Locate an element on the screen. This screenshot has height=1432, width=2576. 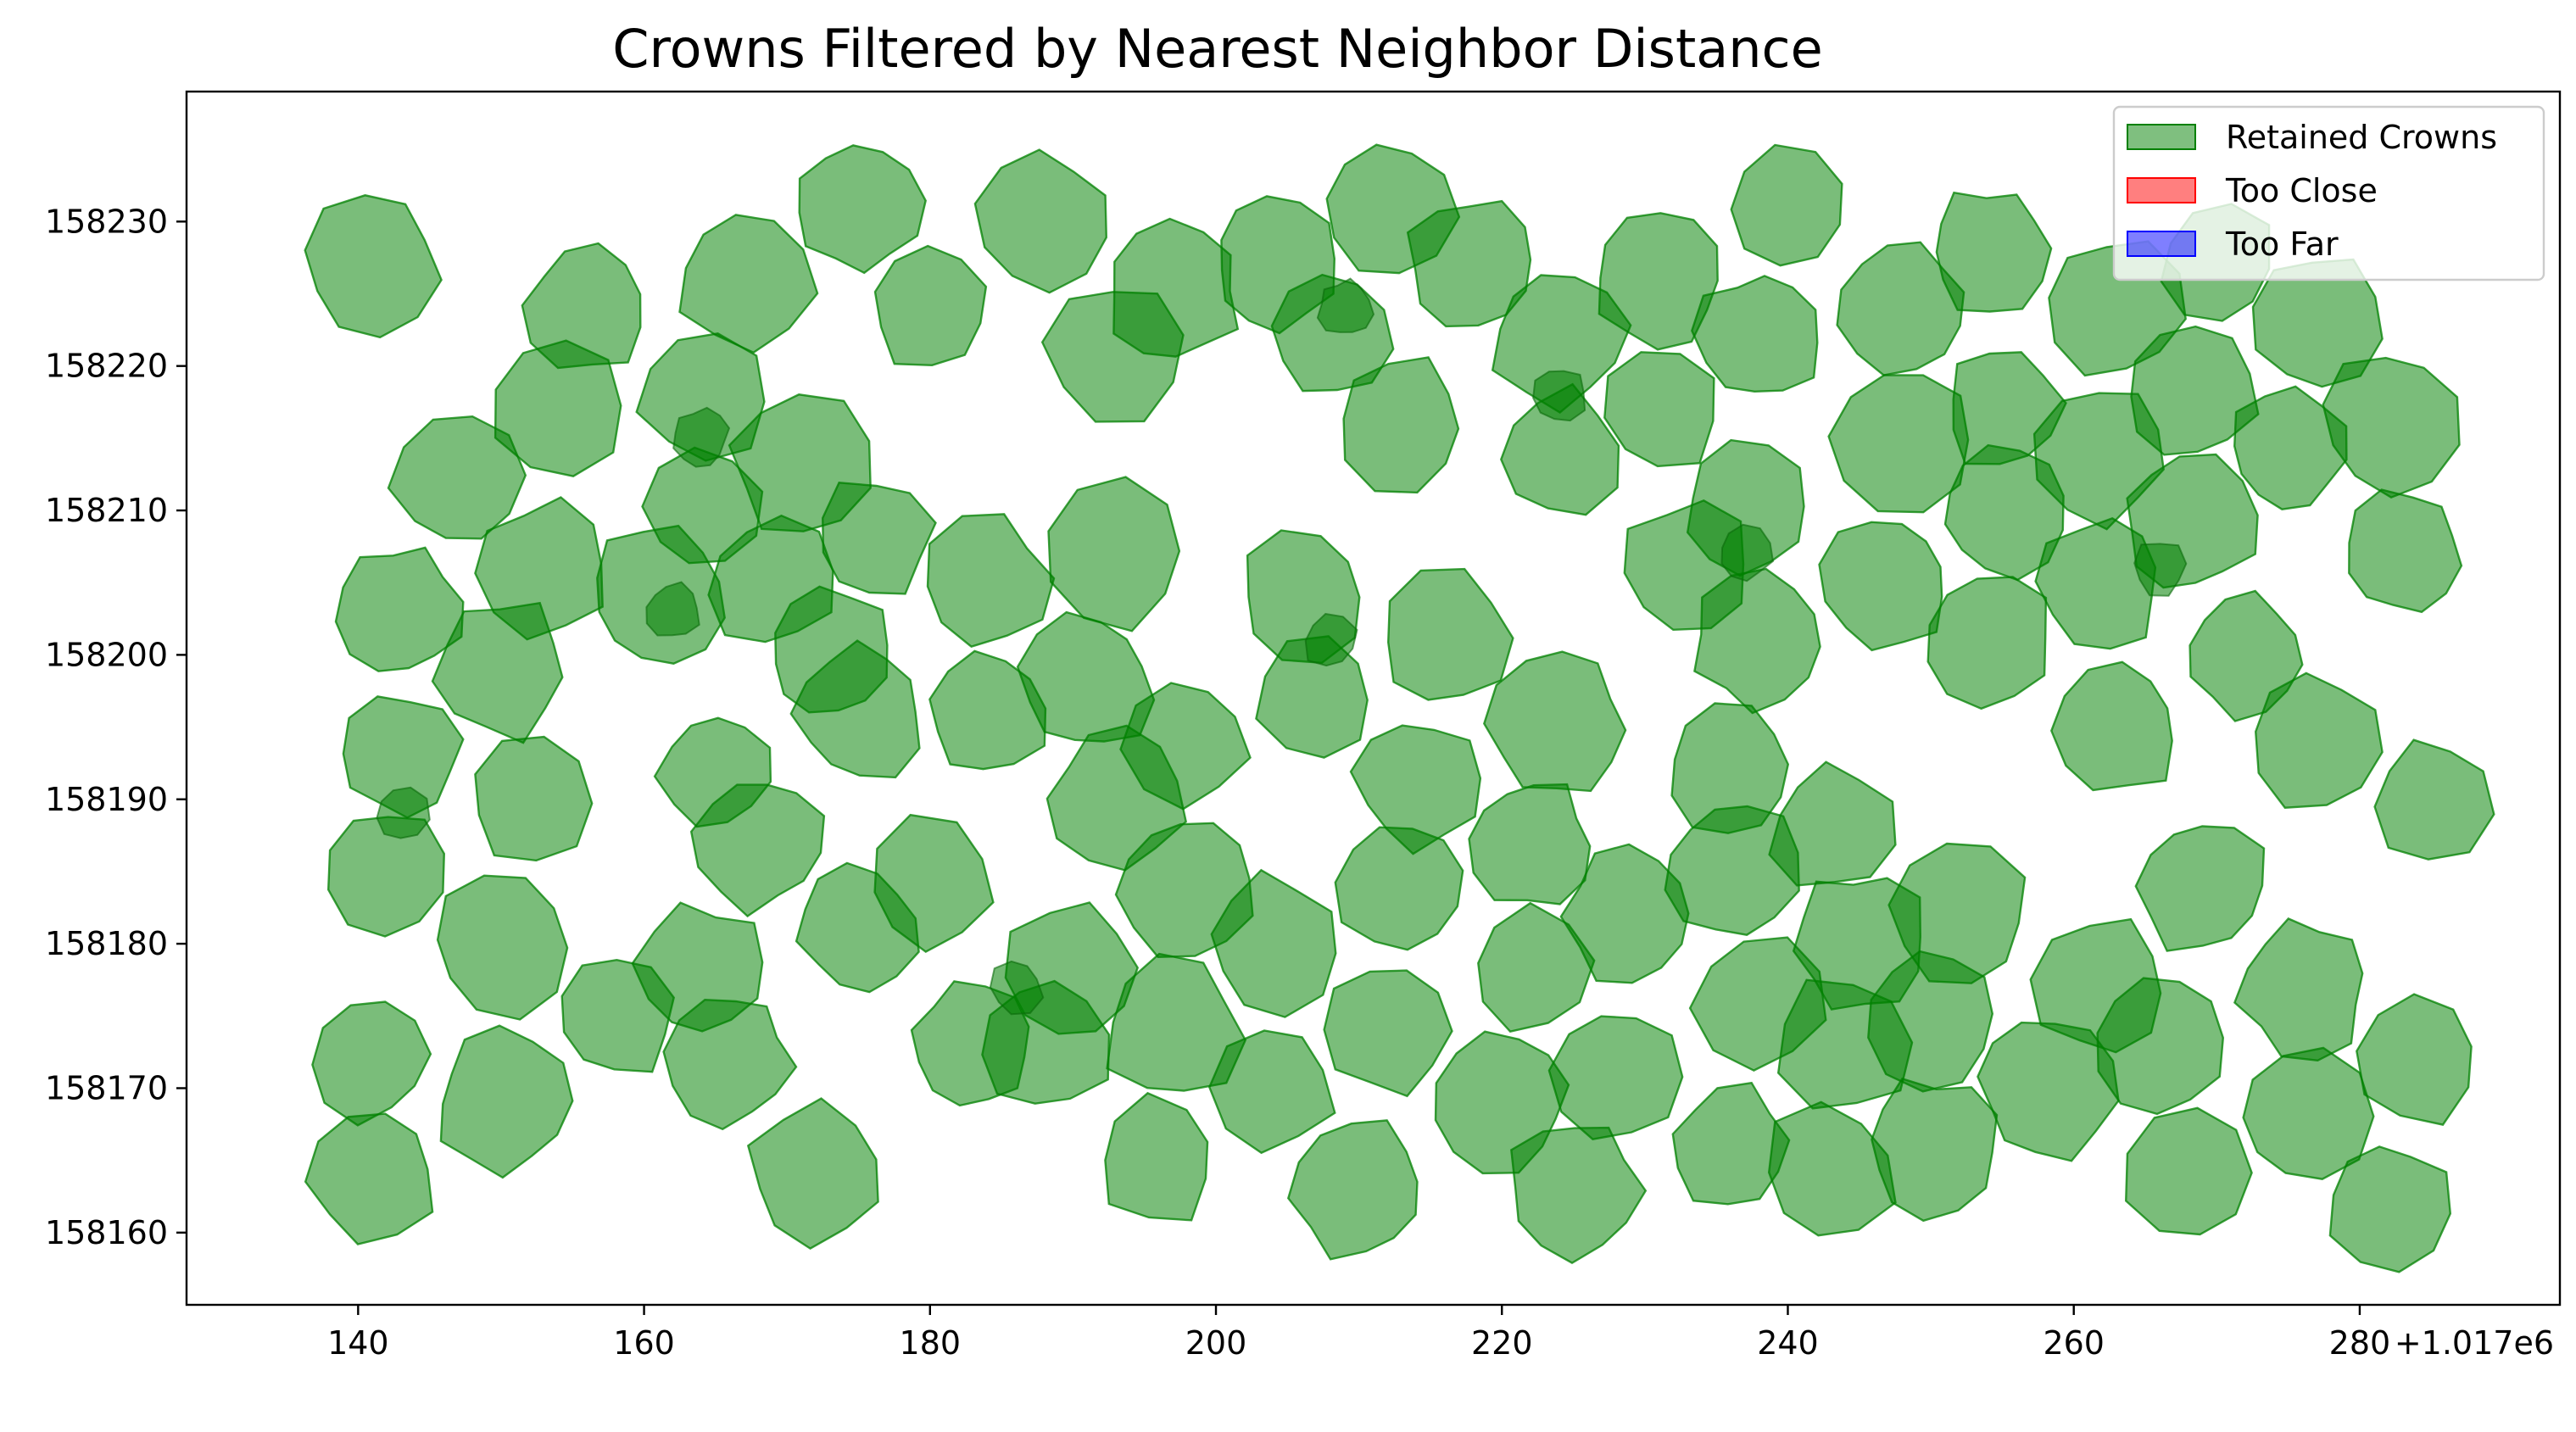
legend-label-too-far: Too Far is located at coordinates (2282, 244).